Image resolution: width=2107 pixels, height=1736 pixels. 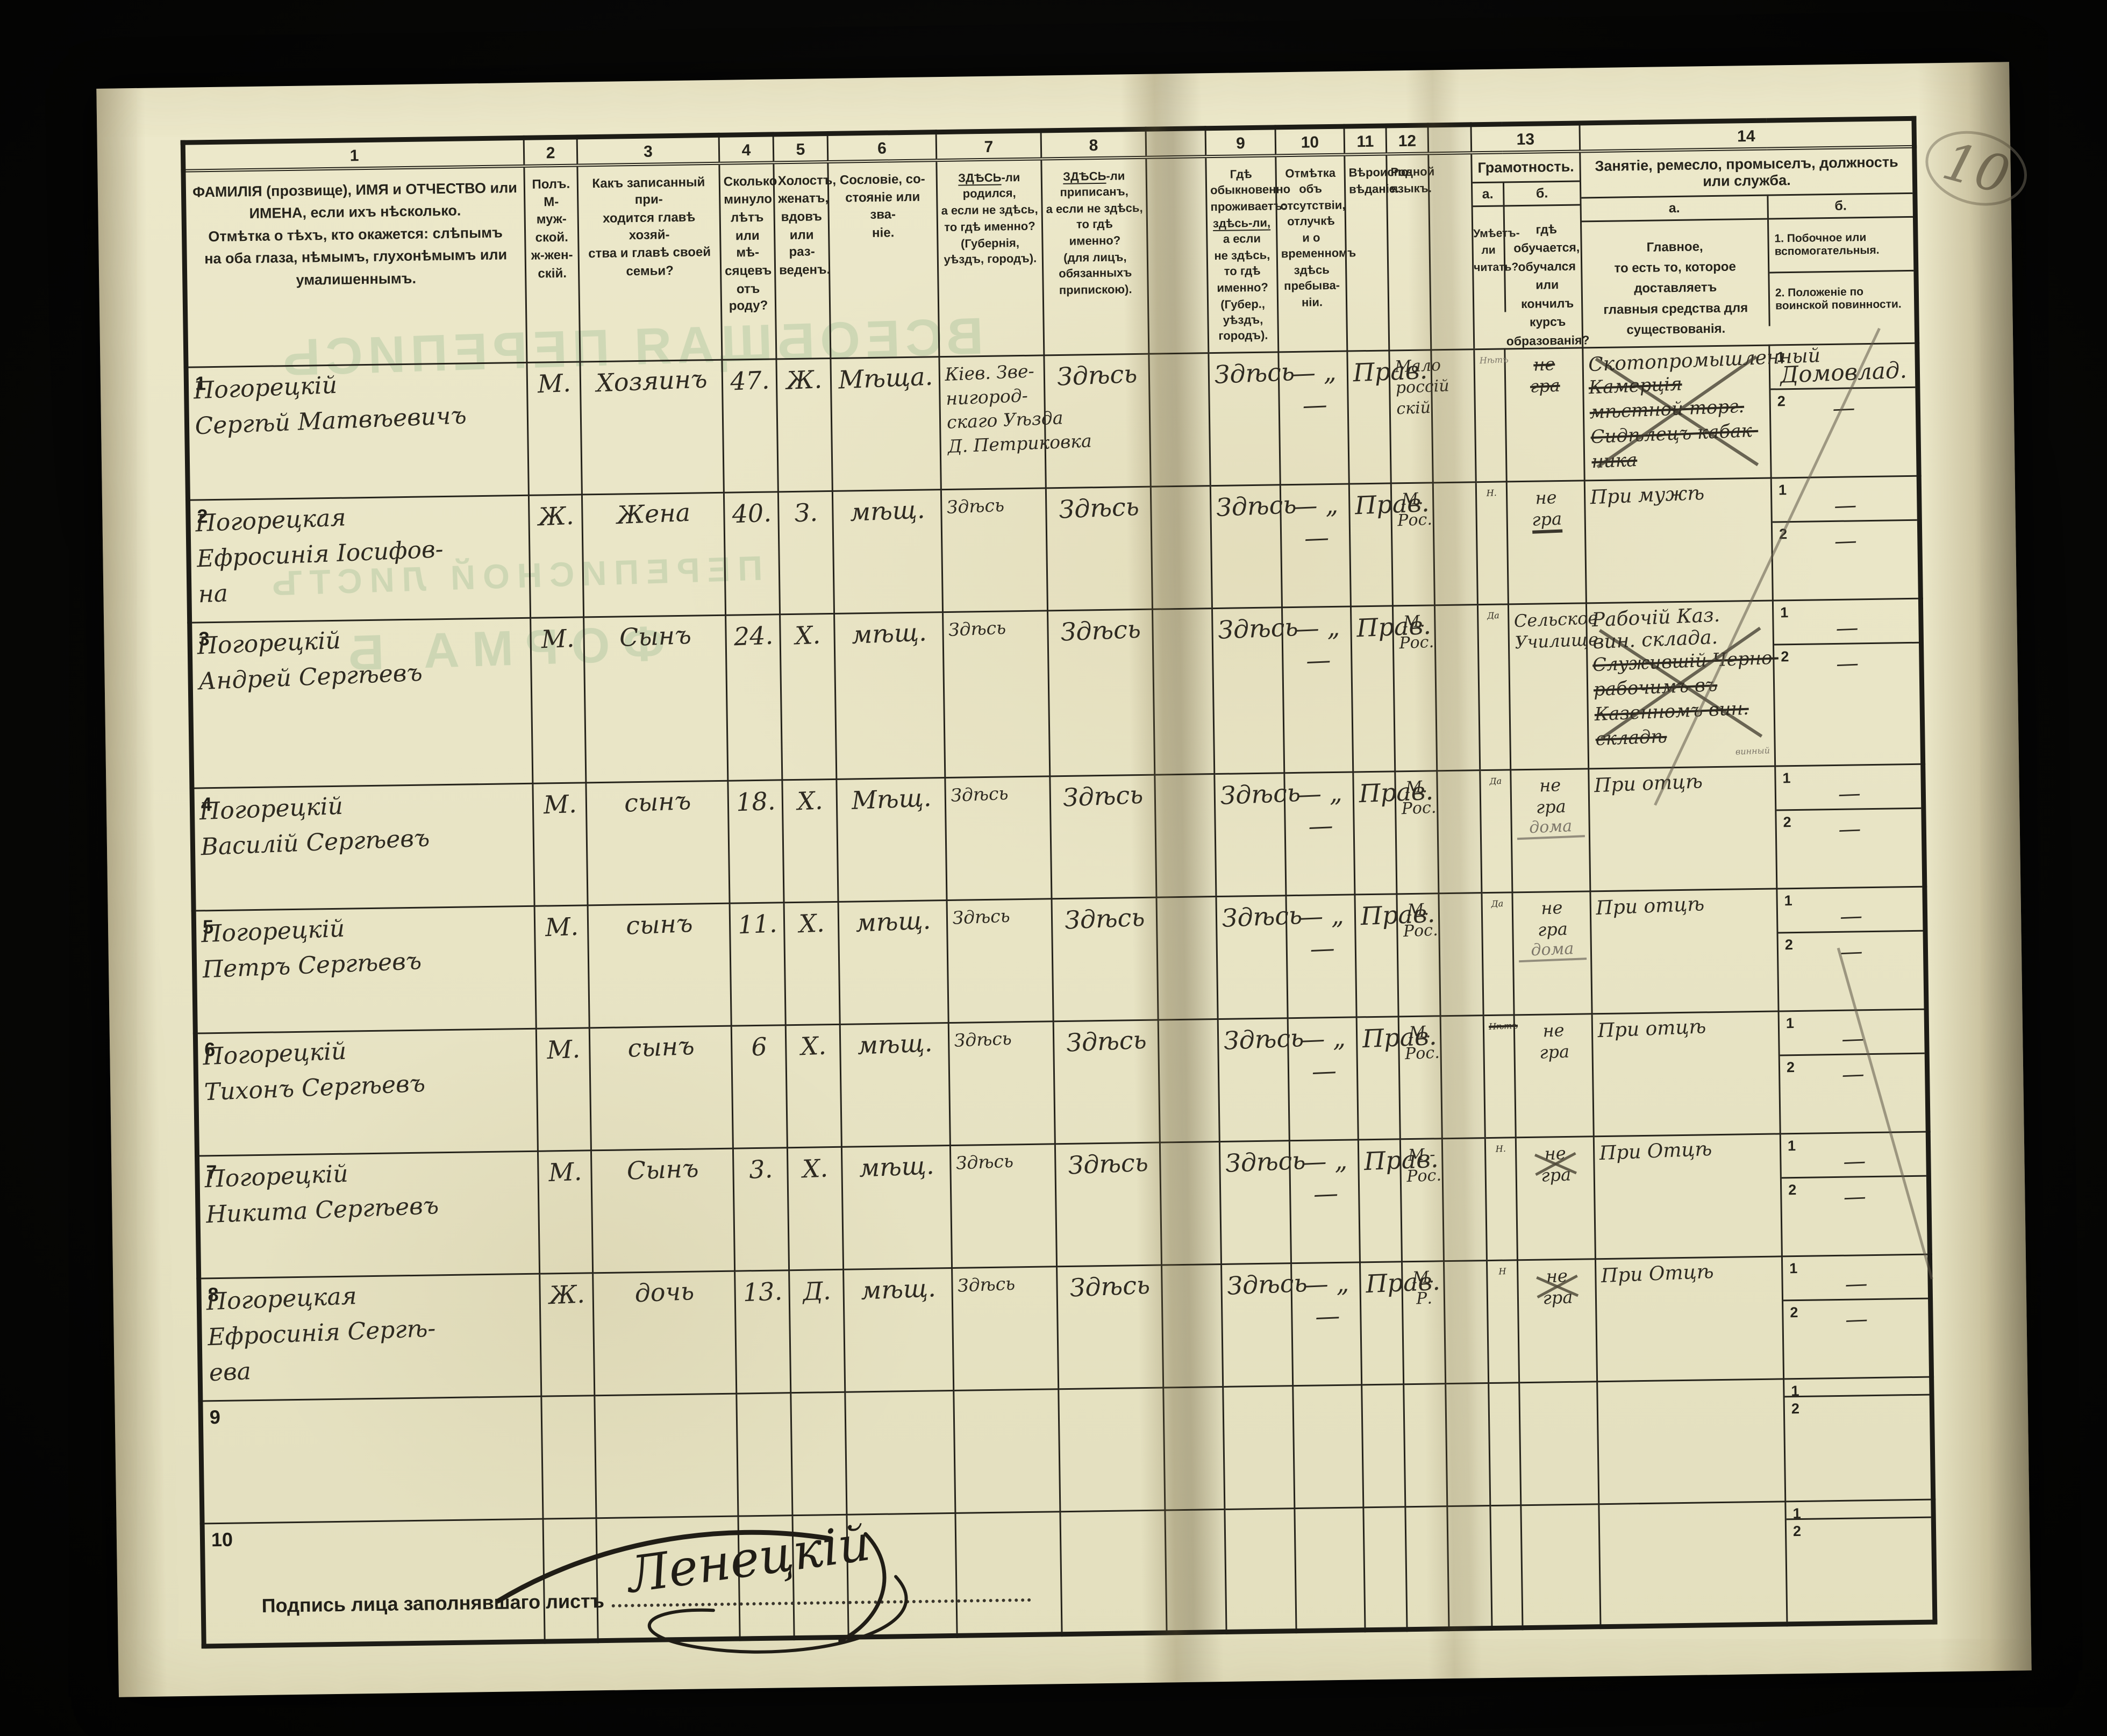 What do you see at coordinates (1095, 240) in the screenshot?
I see `text-line: именно?` at bounding box center [1095, 240].